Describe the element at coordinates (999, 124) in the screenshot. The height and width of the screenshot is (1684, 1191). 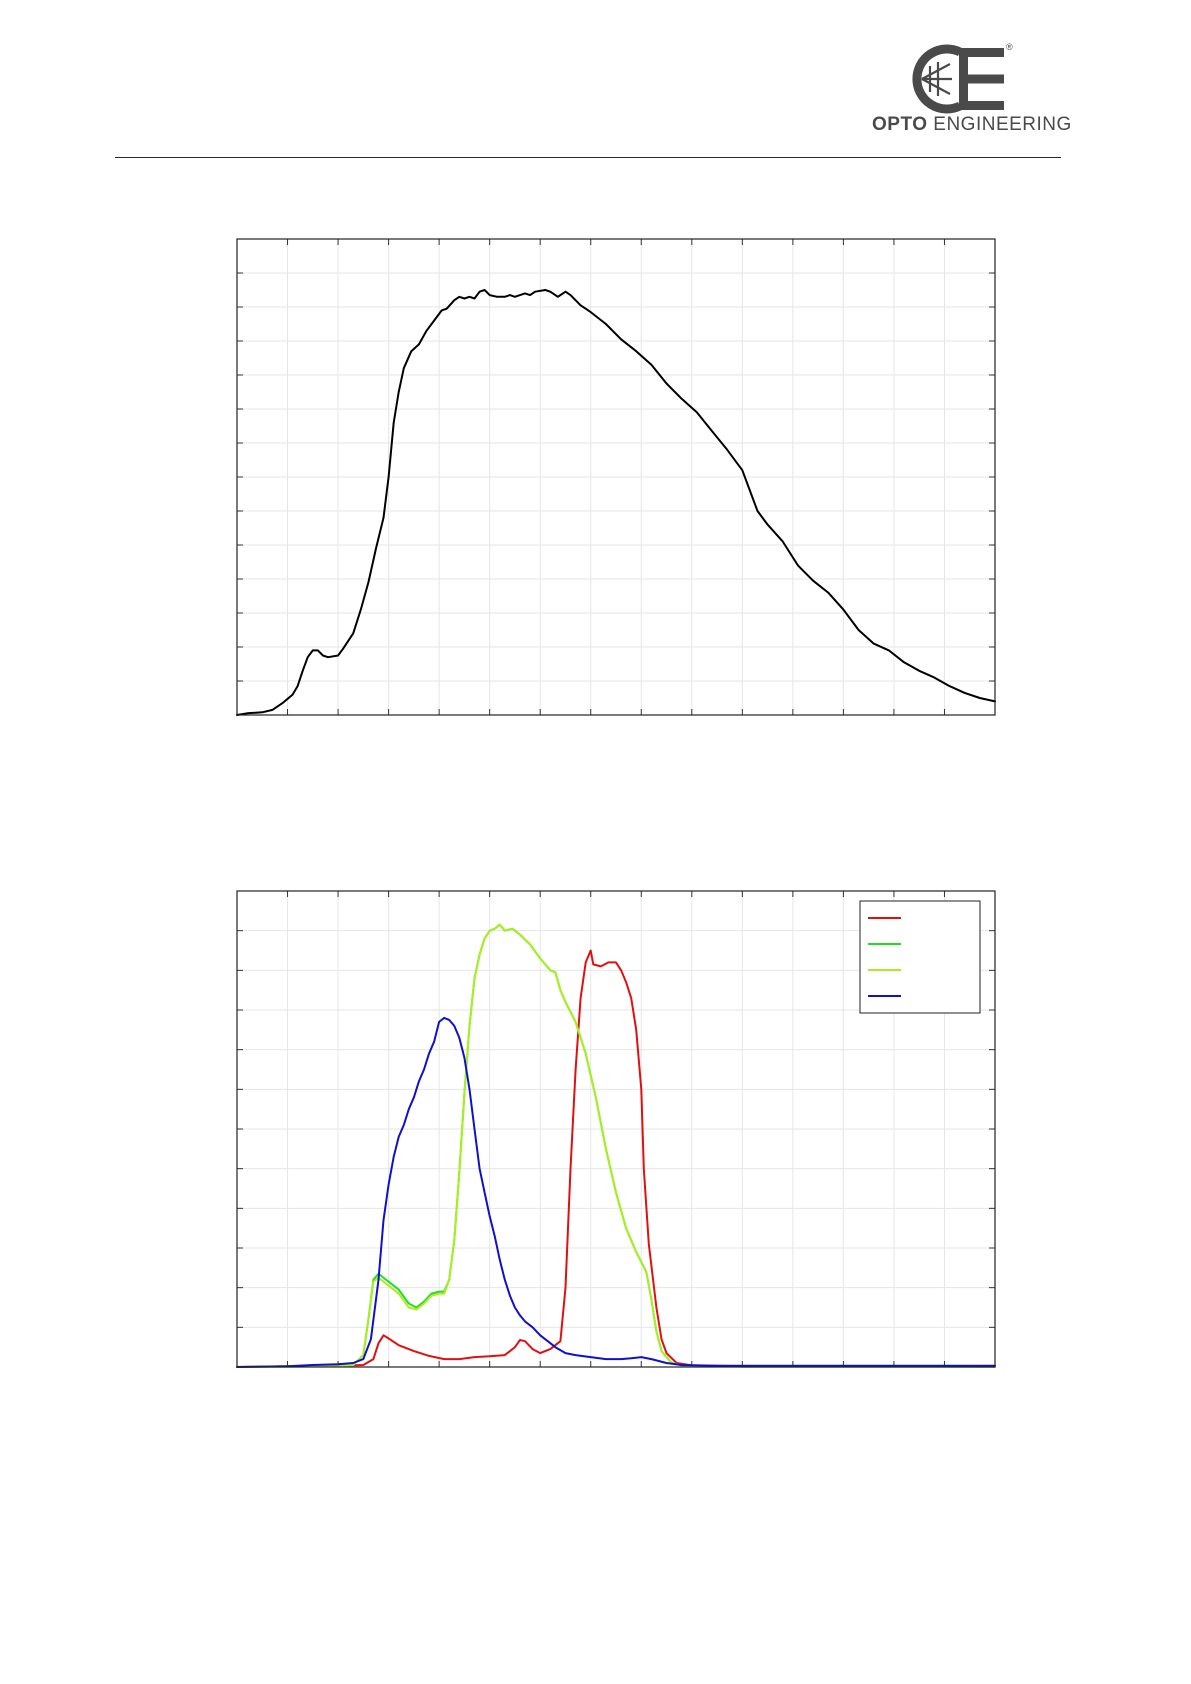
I see `logo-word-engineering: ENGINEERING` at that location.